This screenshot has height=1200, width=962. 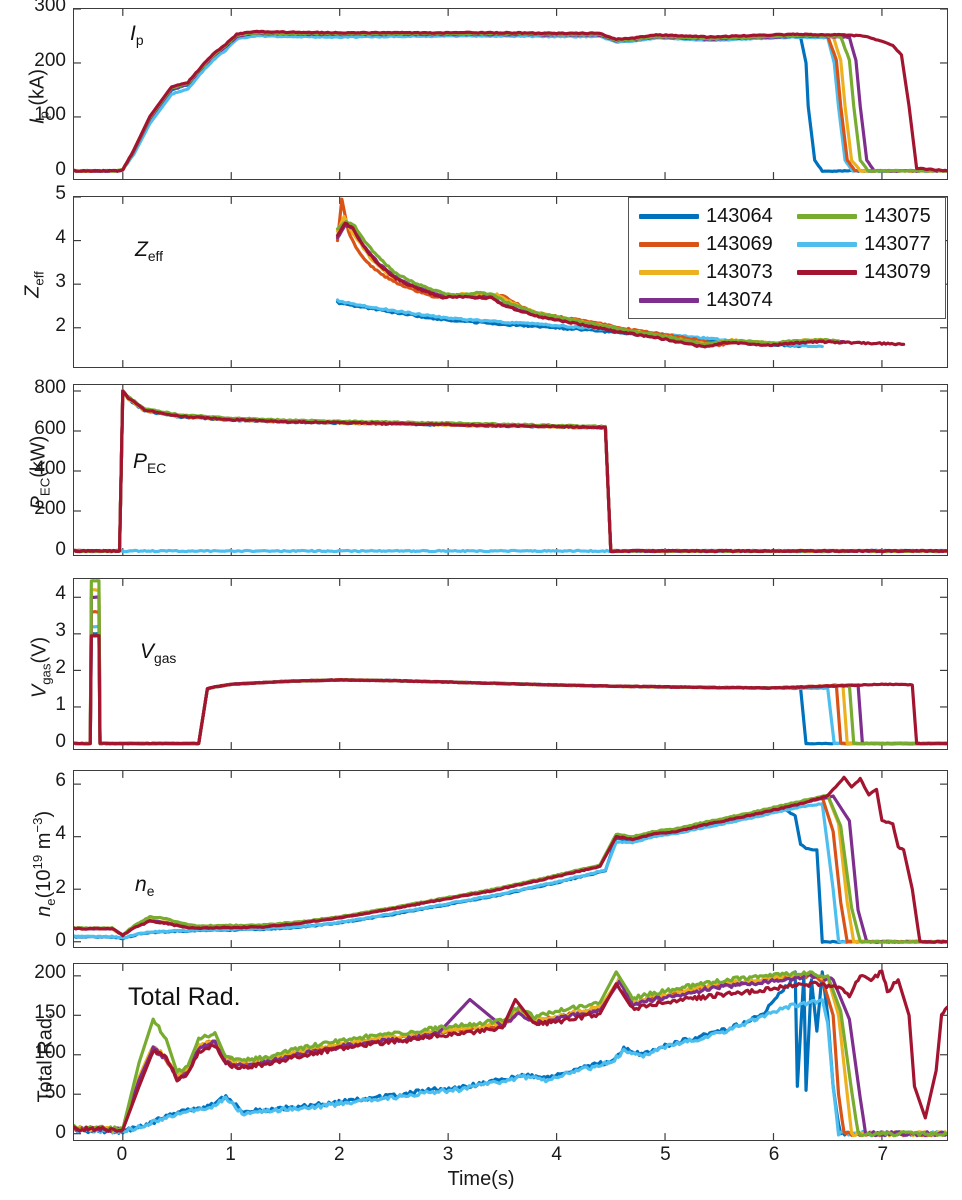 I want to click on inline-label-pec: PEC, so click(x=150, y=463).